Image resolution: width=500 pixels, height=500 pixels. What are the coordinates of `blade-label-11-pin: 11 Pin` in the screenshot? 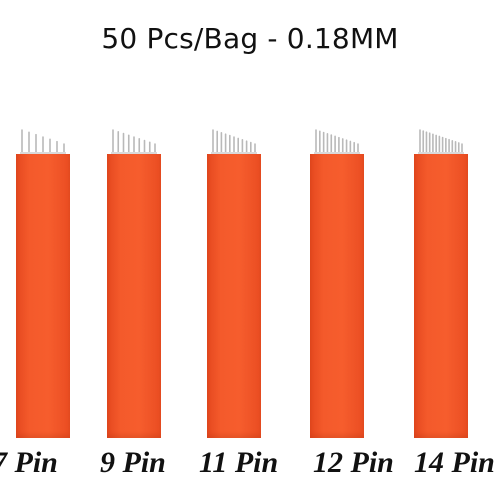 It's located at (239, 462).